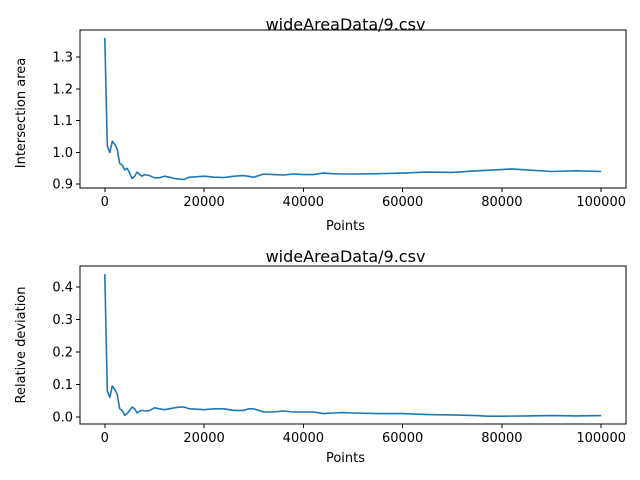 The image size is (640, 480). What do you see at coordinates (62, 58) in the screenshot?
I see `y-tick-label: 1.3` at bounding box center [62, 58].